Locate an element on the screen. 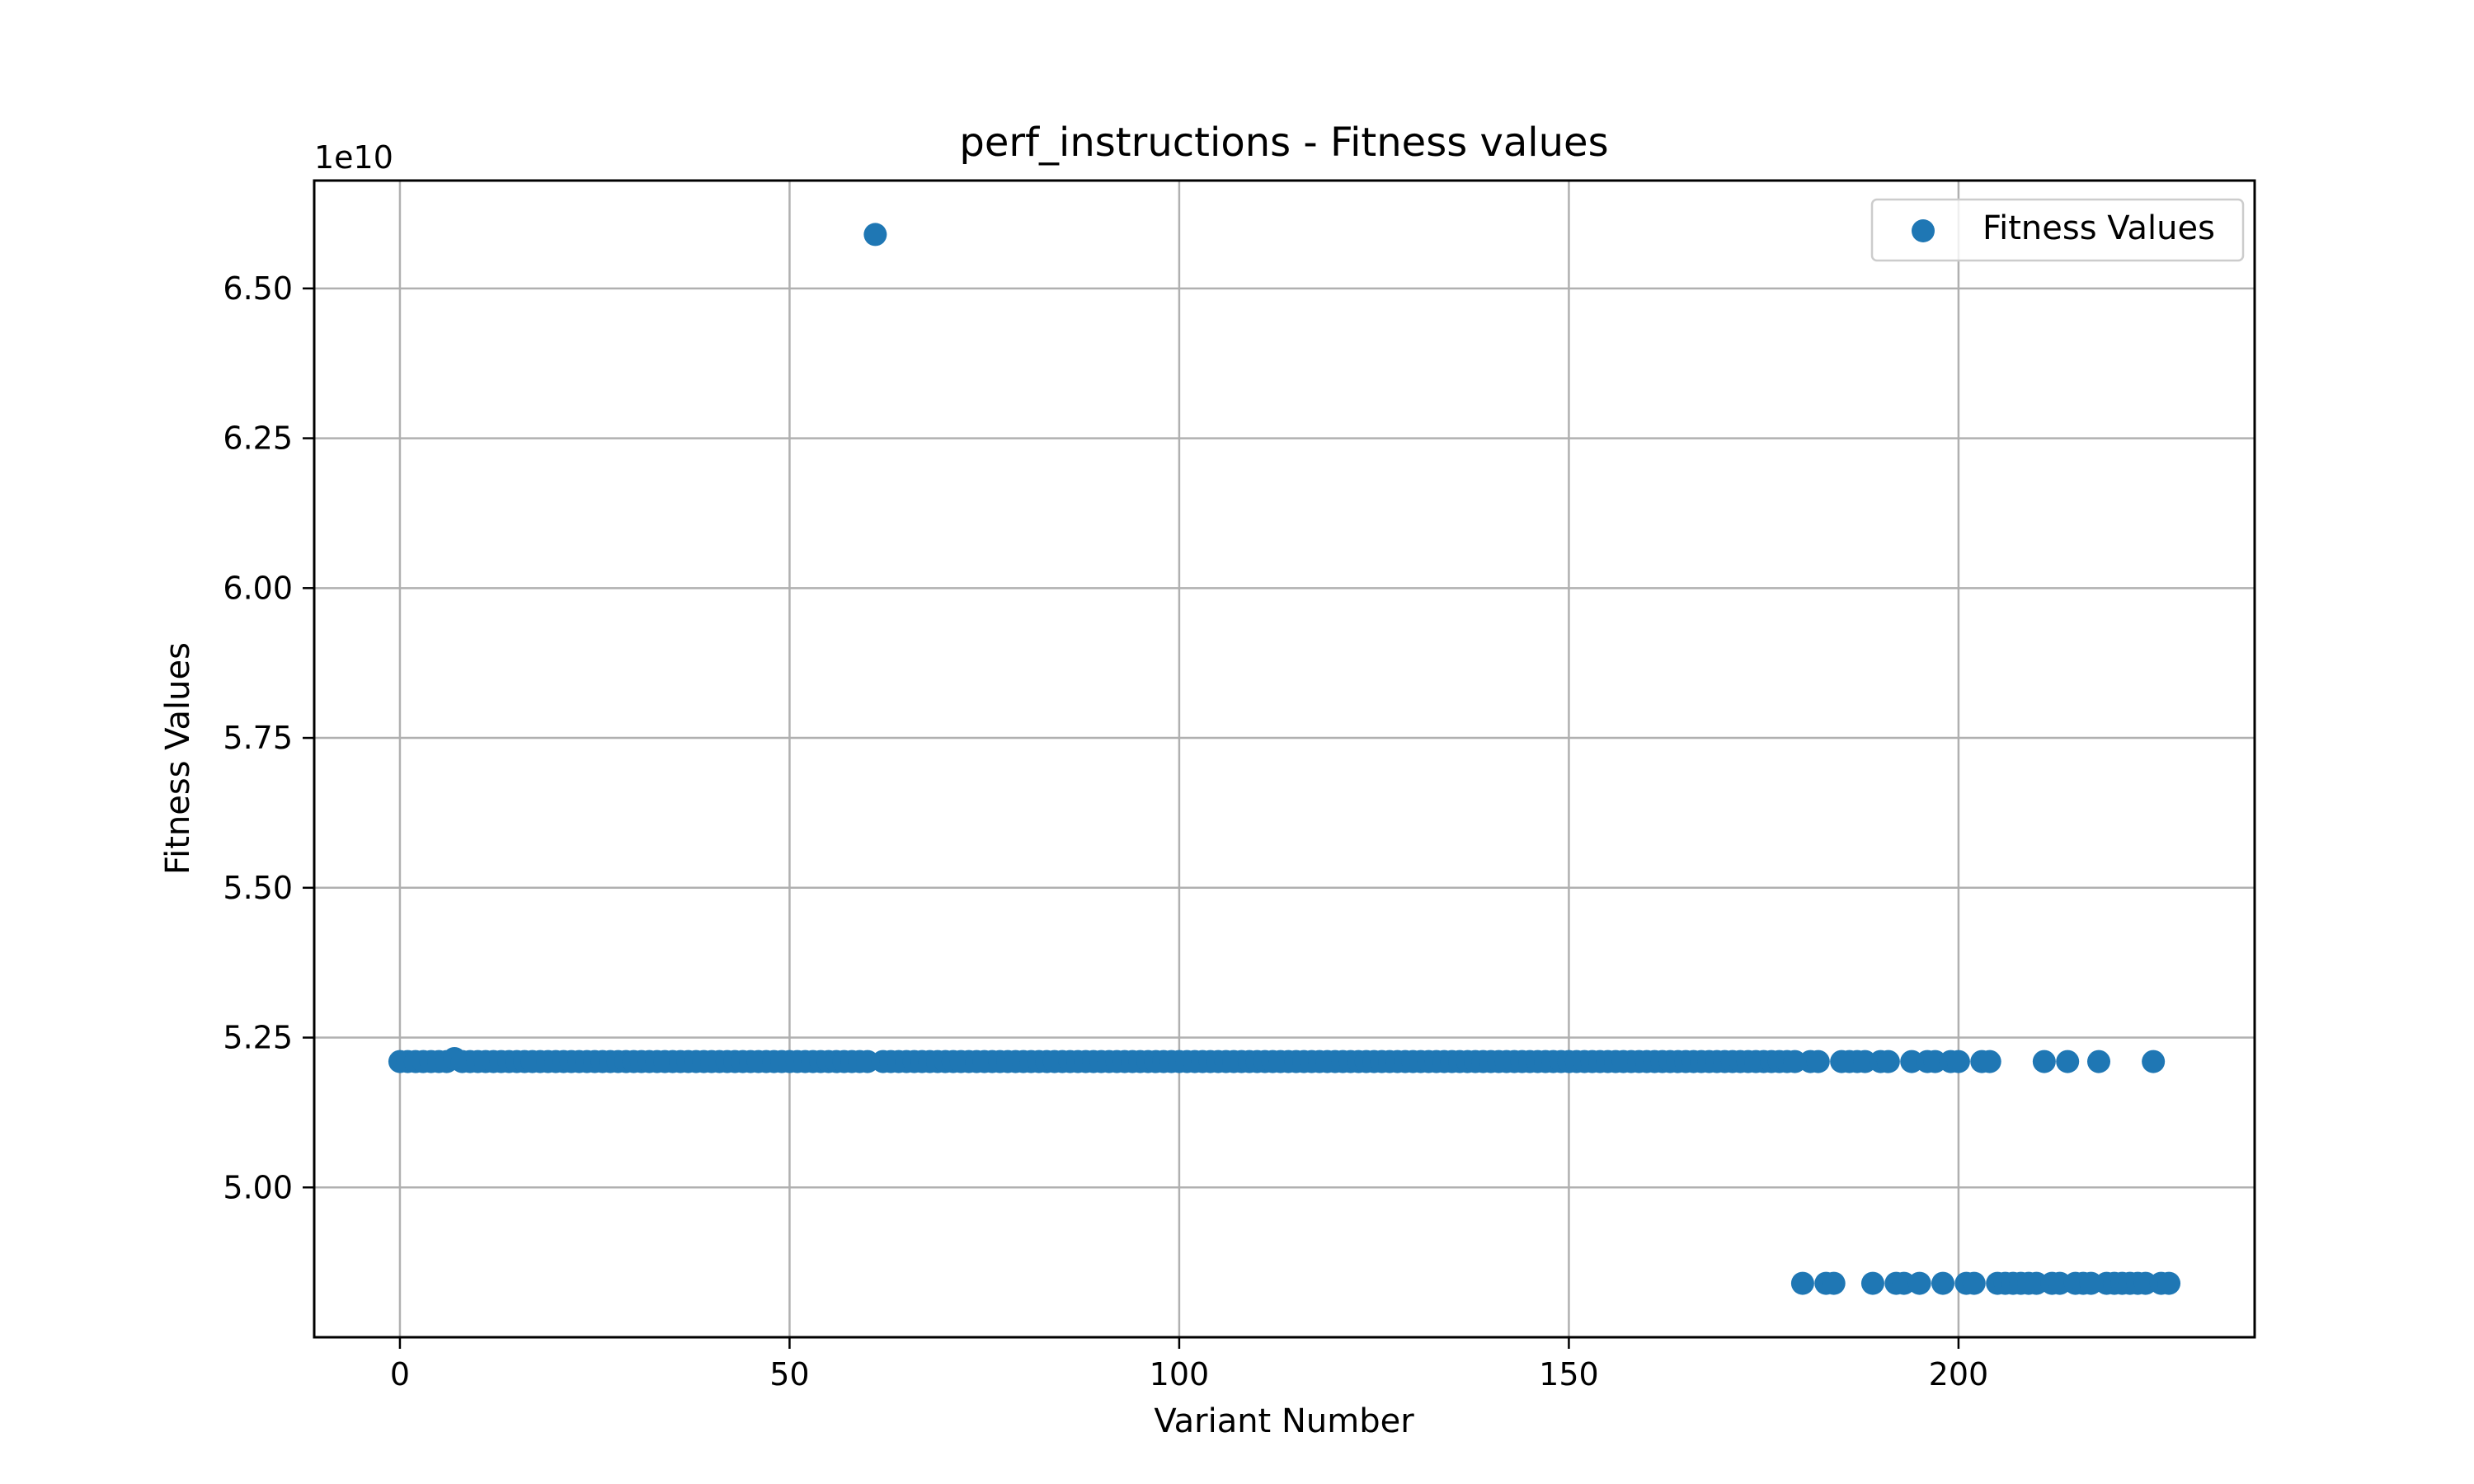 This screenshot has height=1484, width=2474. y-tick-label: 5.25 is located at coordinates (258, 1038).